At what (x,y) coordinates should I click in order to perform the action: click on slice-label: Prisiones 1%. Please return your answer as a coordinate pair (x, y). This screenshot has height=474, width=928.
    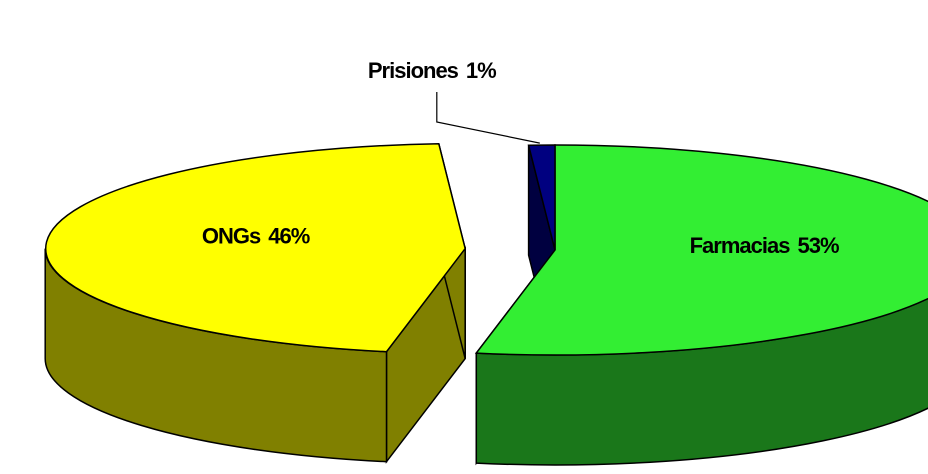
    Looking at the image, I should click on (432, 70).